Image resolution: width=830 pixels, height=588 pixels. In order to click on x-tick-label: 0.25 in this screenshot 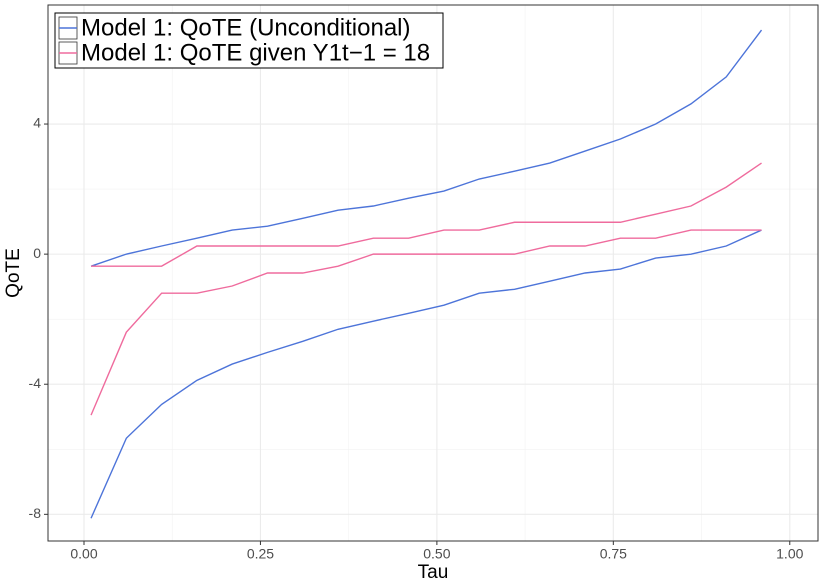, I will do `click(260, 554)`.